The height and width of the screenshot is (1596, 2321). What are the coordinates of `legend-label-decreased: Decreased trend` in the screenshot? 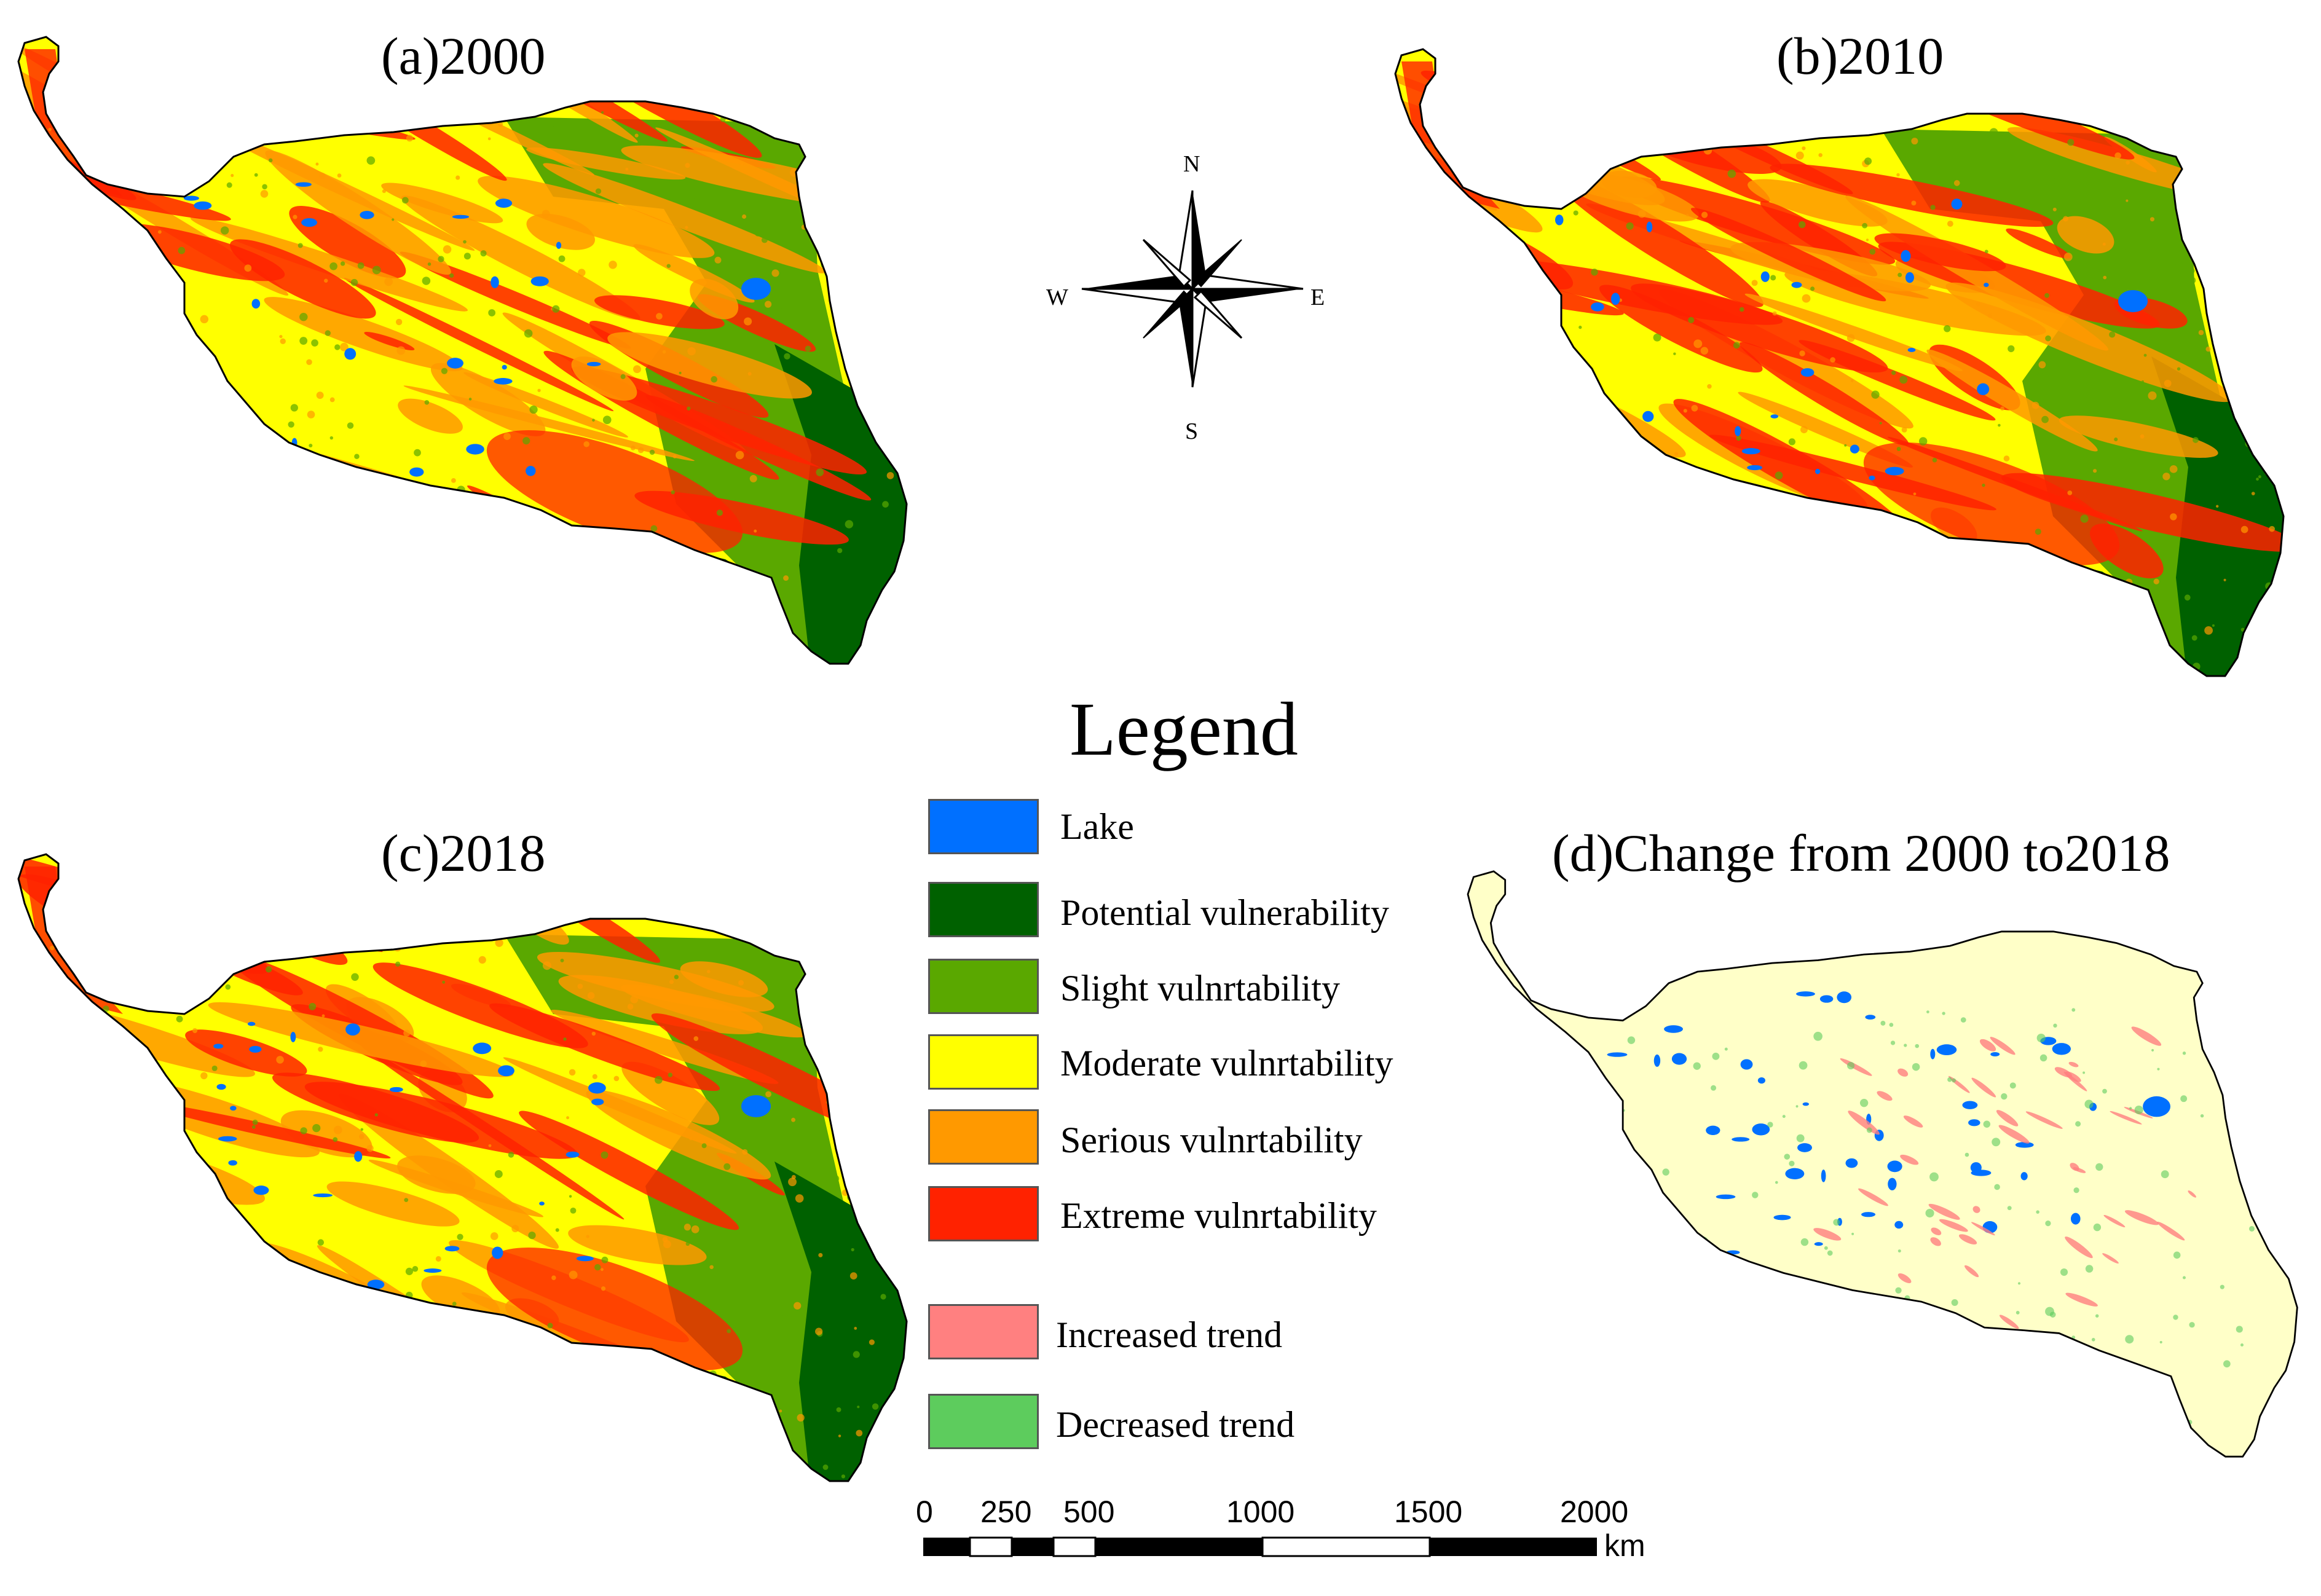 It's located at (1175, 1425).